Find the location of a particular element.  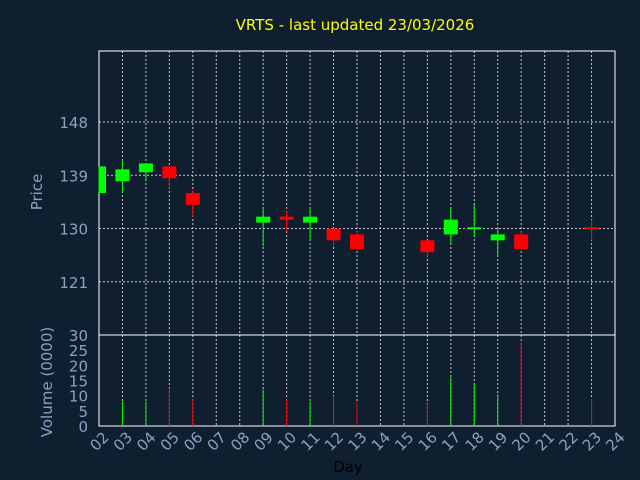

x-tick-label: 21 is located at coordinates (545, 441).